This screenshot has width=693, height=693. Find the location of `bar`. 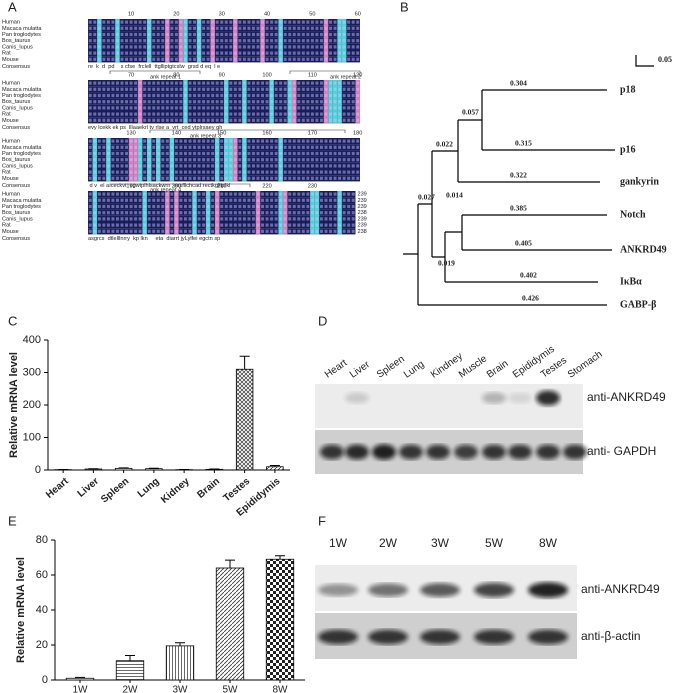

bar is located at coordinates (280, 619).